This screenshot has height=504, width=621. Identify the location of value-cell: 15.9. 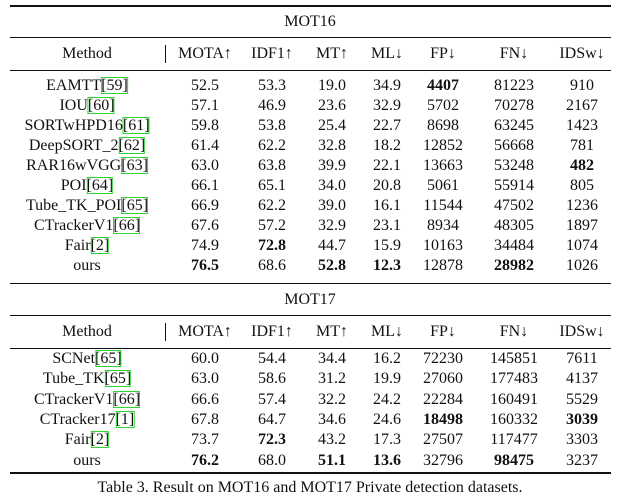
(387, 245).